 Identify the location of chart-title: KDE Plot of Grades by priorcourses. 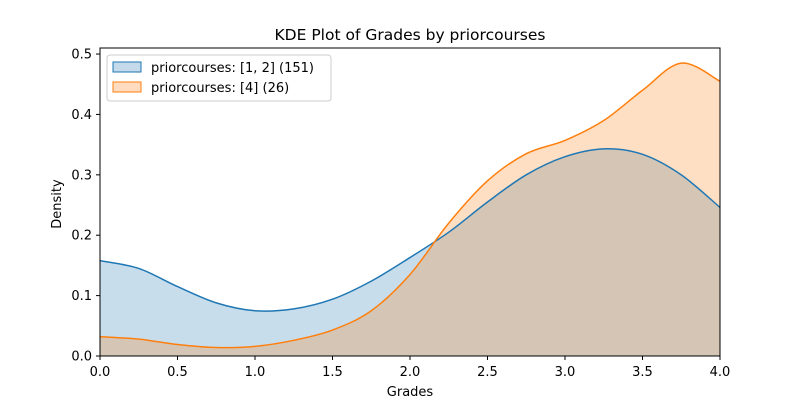
(410, 35).